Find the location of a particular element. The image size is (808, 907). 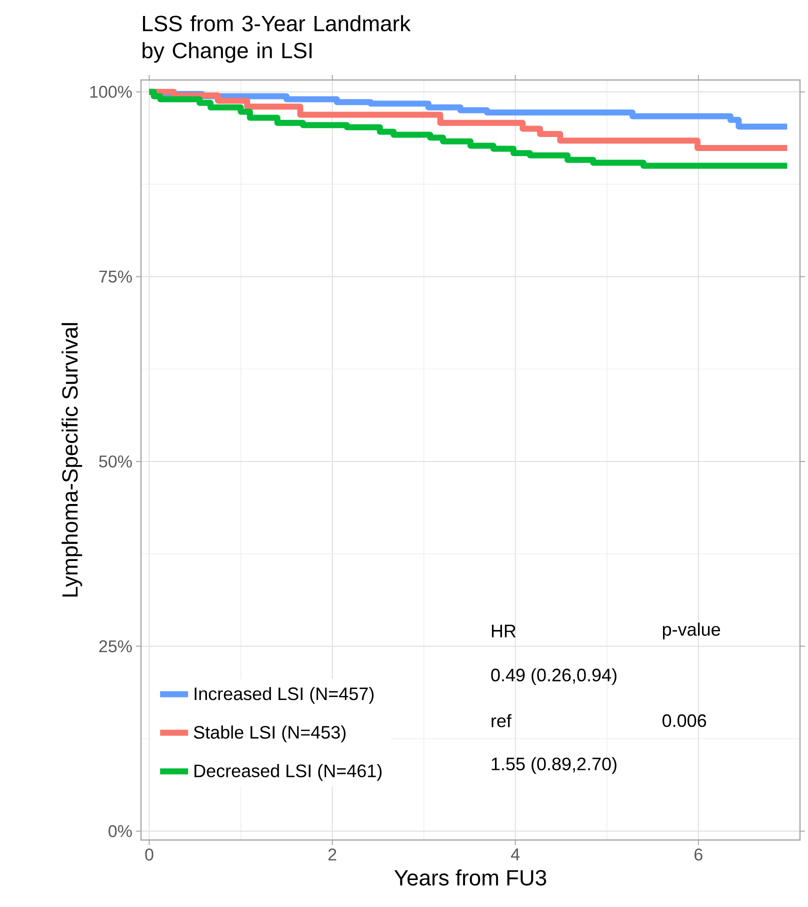

y-tick-label: 50% is located at coordinates (115, 461).